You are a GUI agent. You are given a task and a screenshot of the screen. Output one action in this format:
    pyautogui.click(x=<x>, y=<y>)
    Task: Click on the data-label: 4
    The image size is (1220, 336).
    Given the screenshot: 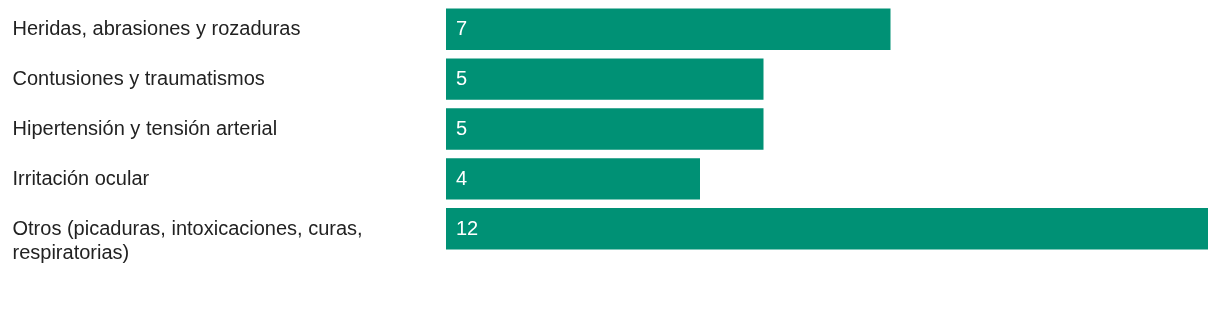 What is the action you would take?
    pyautogui.click(x=462, y=177)
    